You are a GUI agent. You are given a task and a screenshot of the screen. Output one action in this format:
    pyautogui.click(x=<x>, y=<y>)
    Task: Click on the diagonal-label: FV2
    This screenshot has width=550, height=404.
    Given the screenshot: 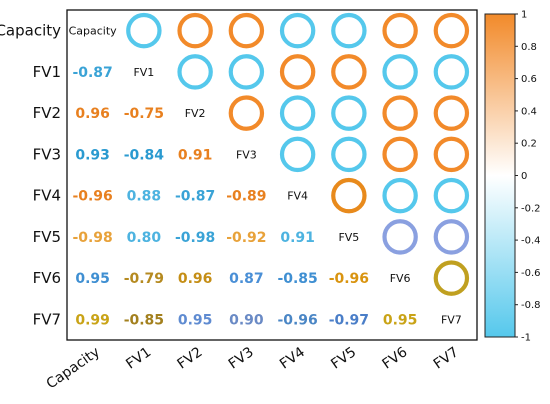 What is the action you would take?
    pyautogui.click(x=195, y=113)
    